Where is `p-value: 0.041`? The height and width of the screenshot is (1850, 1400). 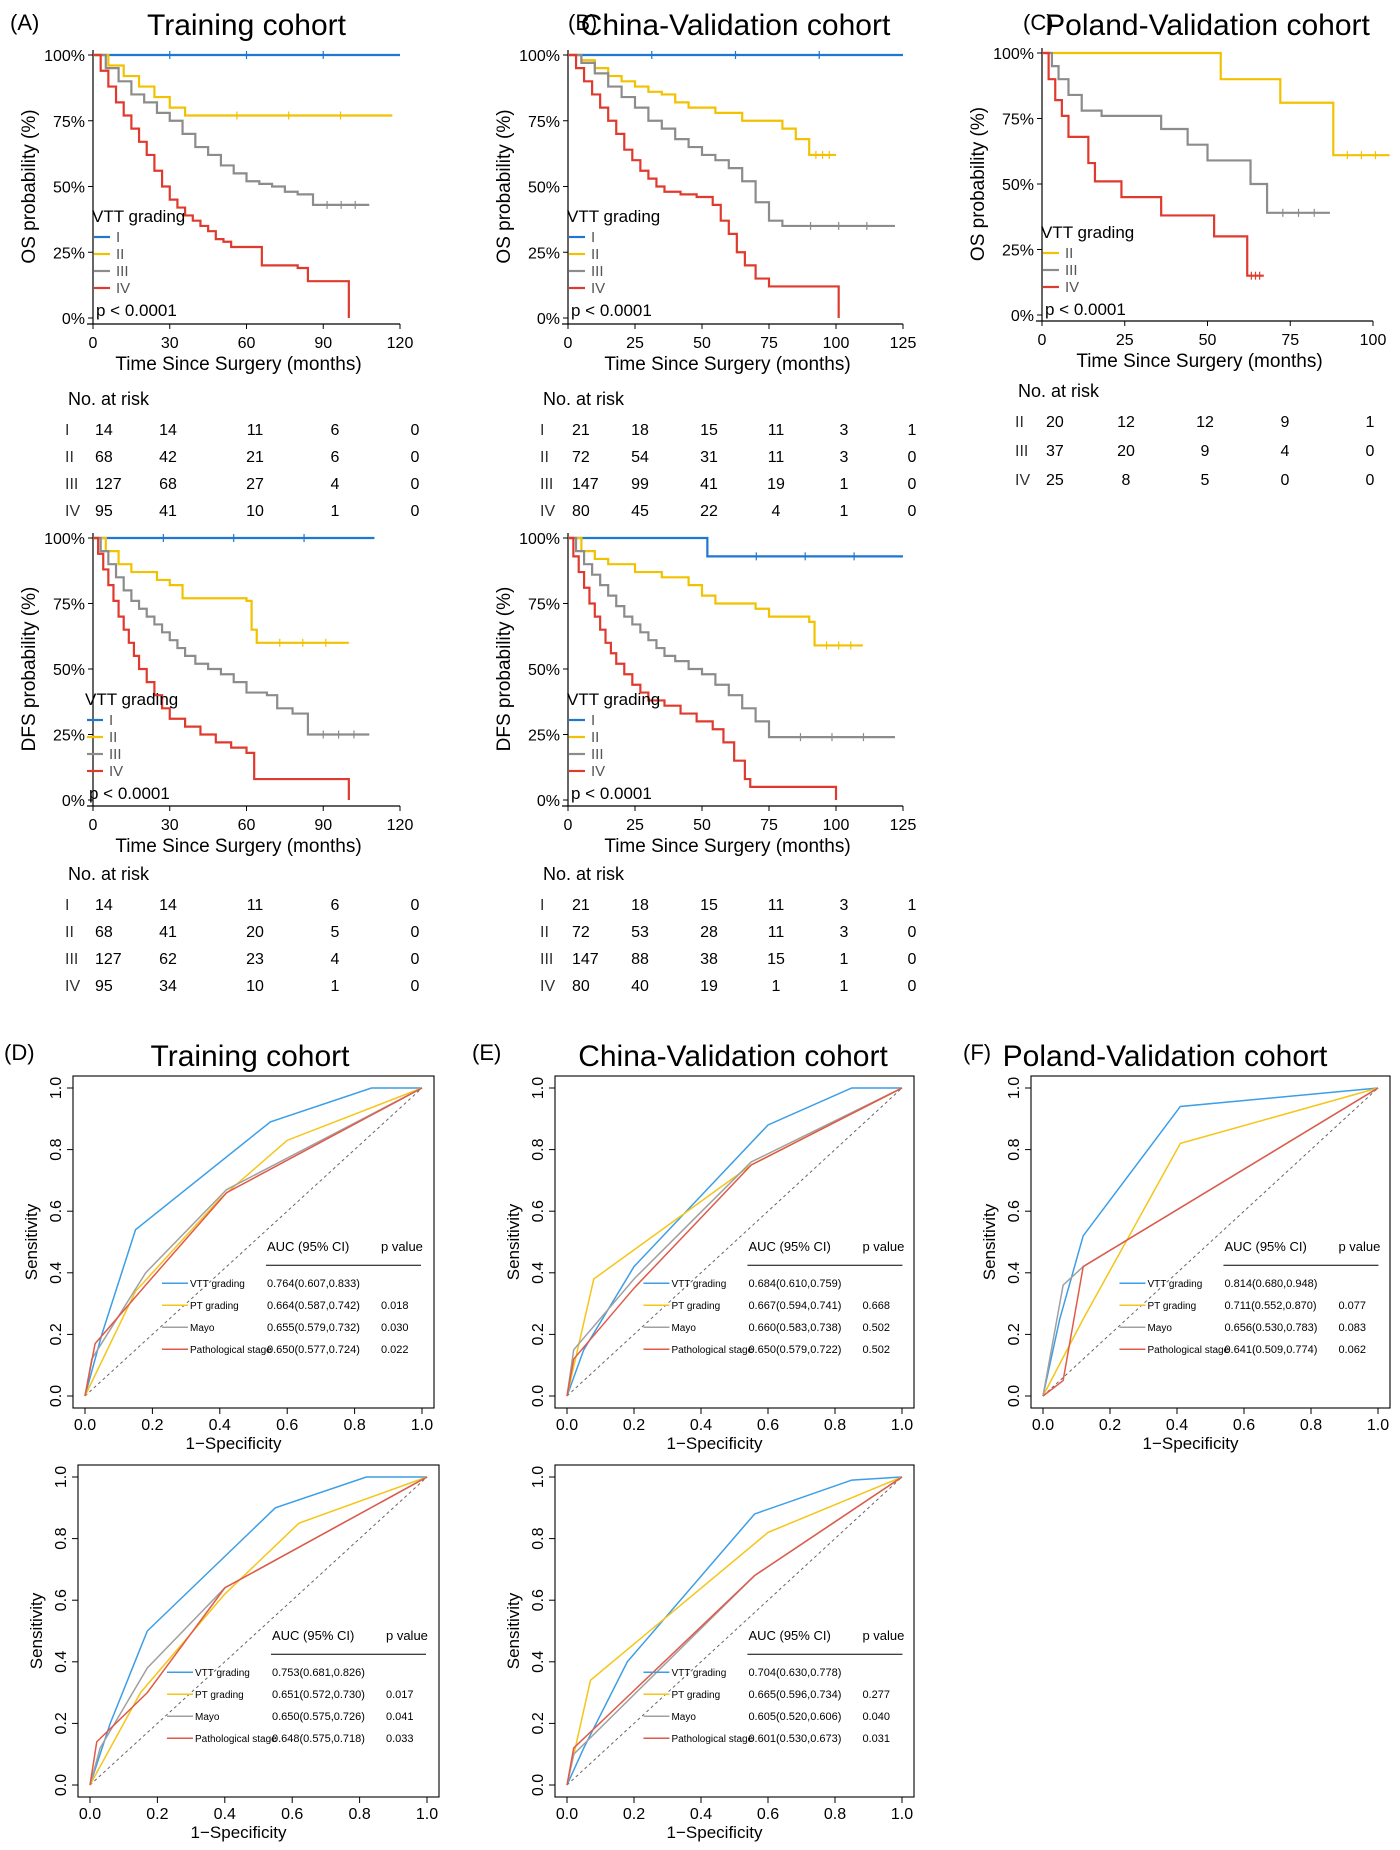 p-value: 0.041 is located at coordinates (400, 1717).